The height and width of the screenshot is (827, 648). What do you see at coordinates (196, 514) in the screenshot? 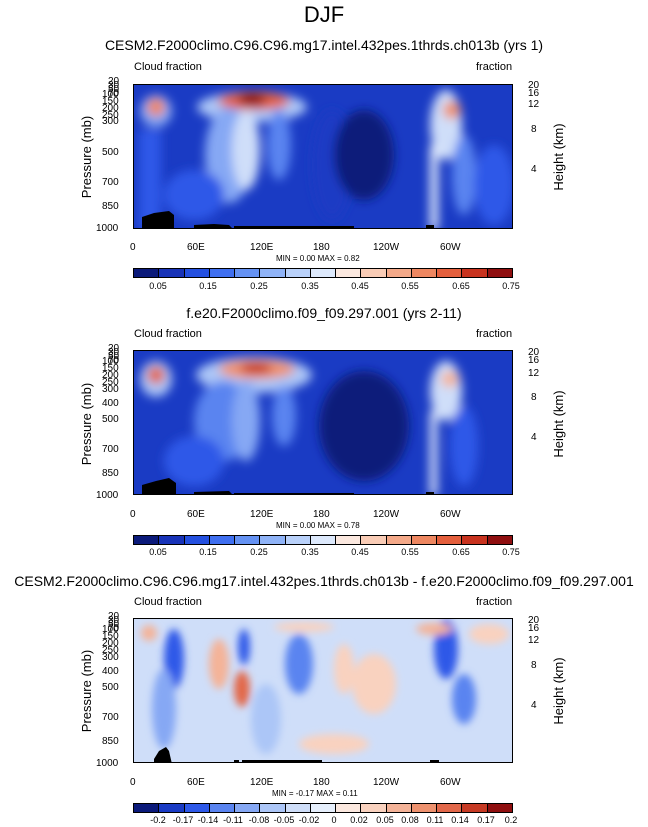
I see `x-tick: 60E` at bounding box center [196, 514].